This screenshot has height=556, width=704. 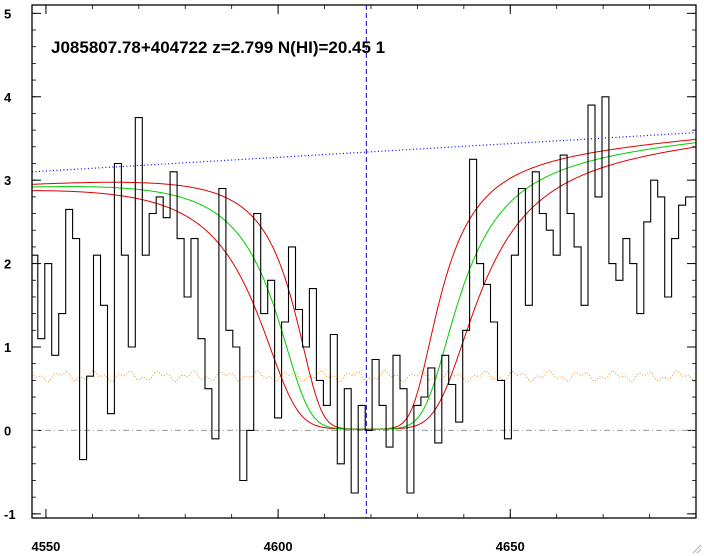 I want to click on y-tick-label: -1, so click(x=10, y=514).